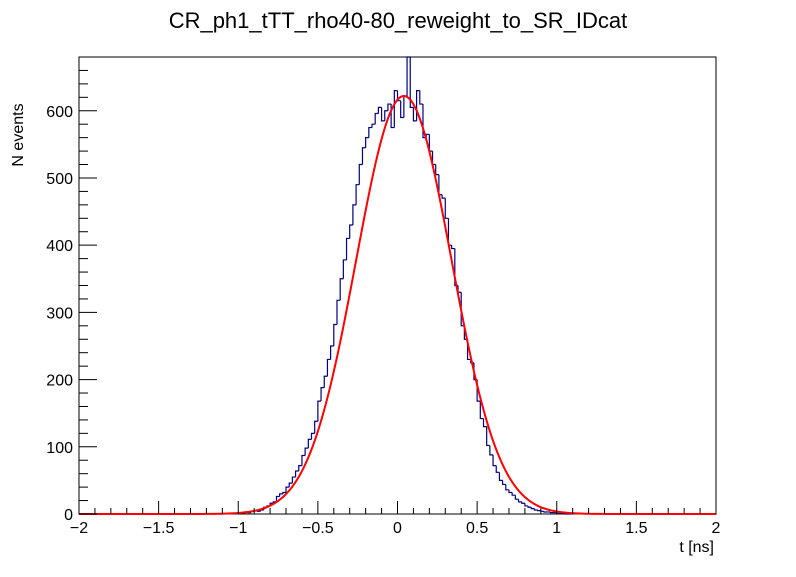 The height and width of the screenshot is (577, 796). Describe the element at coordinates (318, 528) in the screenshot. I see `x-tick-label: −0.5` at that location.